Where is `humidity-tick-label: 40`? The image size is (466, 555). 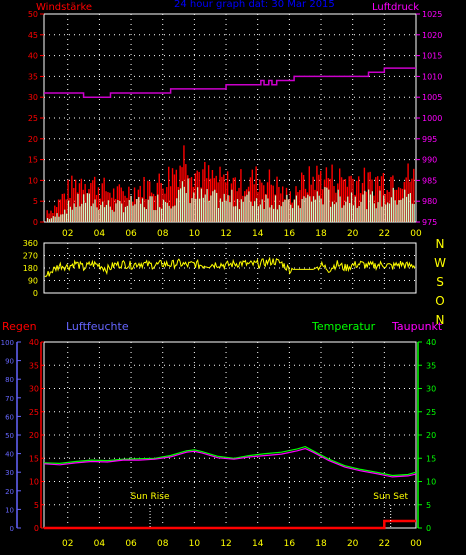
humidity-tick-label: 40 is located at coordinates (9, 455).